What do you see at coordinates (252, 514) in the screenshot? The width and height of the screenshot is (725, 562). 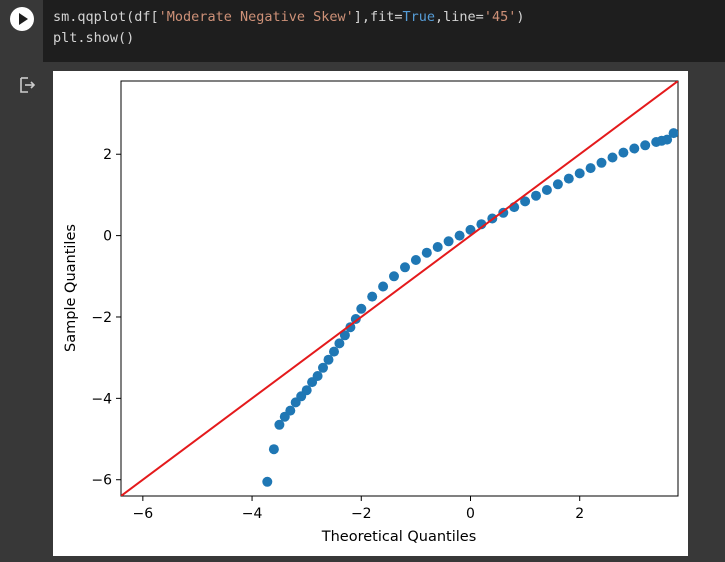 I see `x-tick-label: −4` at bounding box center [252, 514].